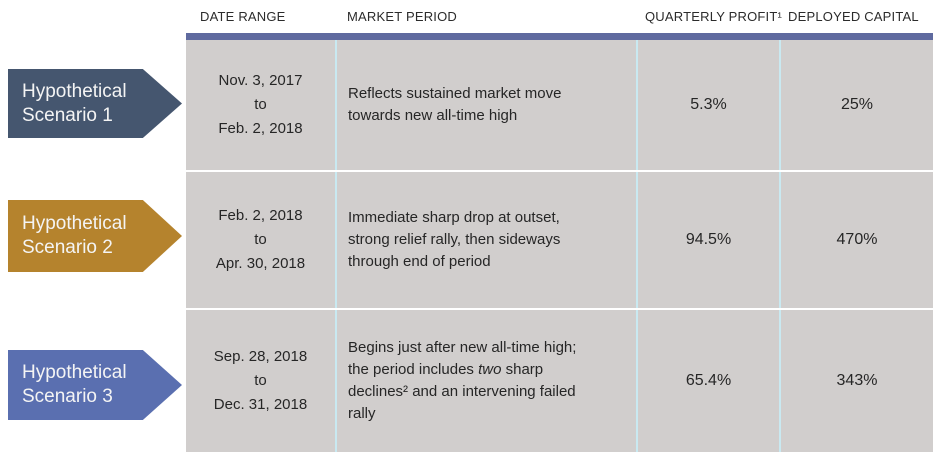 This screenshot has width=936, height=452. Describe the element at coordinates (260, 263) in the screenshot. I see `date-end: Apr. 30, 2018` at that location.